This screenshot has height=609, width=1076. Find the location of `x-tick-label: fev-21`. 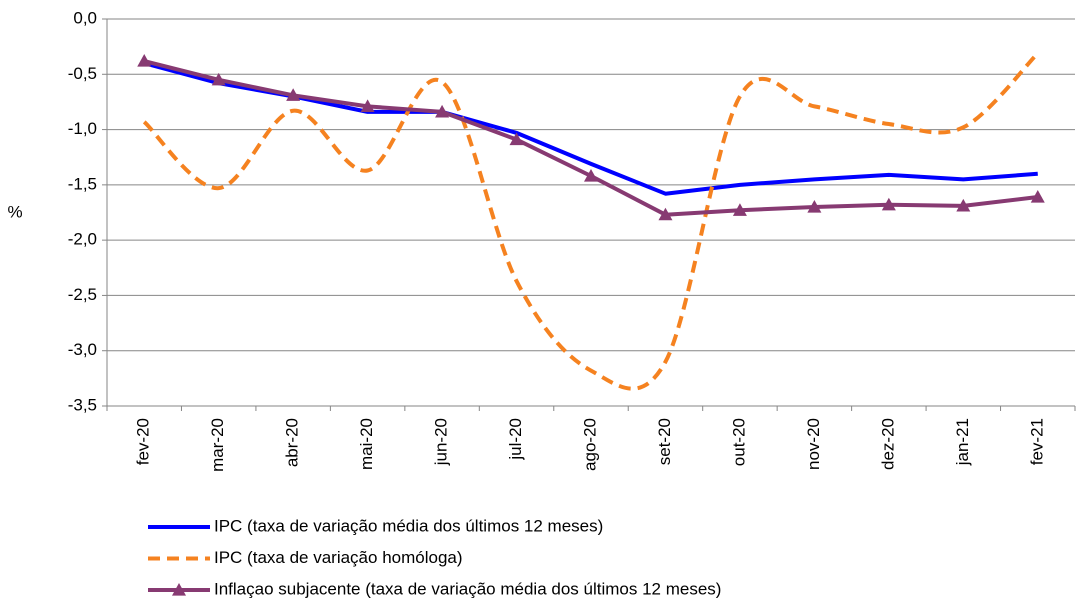

x-tick-label: fev-21 is located at coordinates (1036, 441).